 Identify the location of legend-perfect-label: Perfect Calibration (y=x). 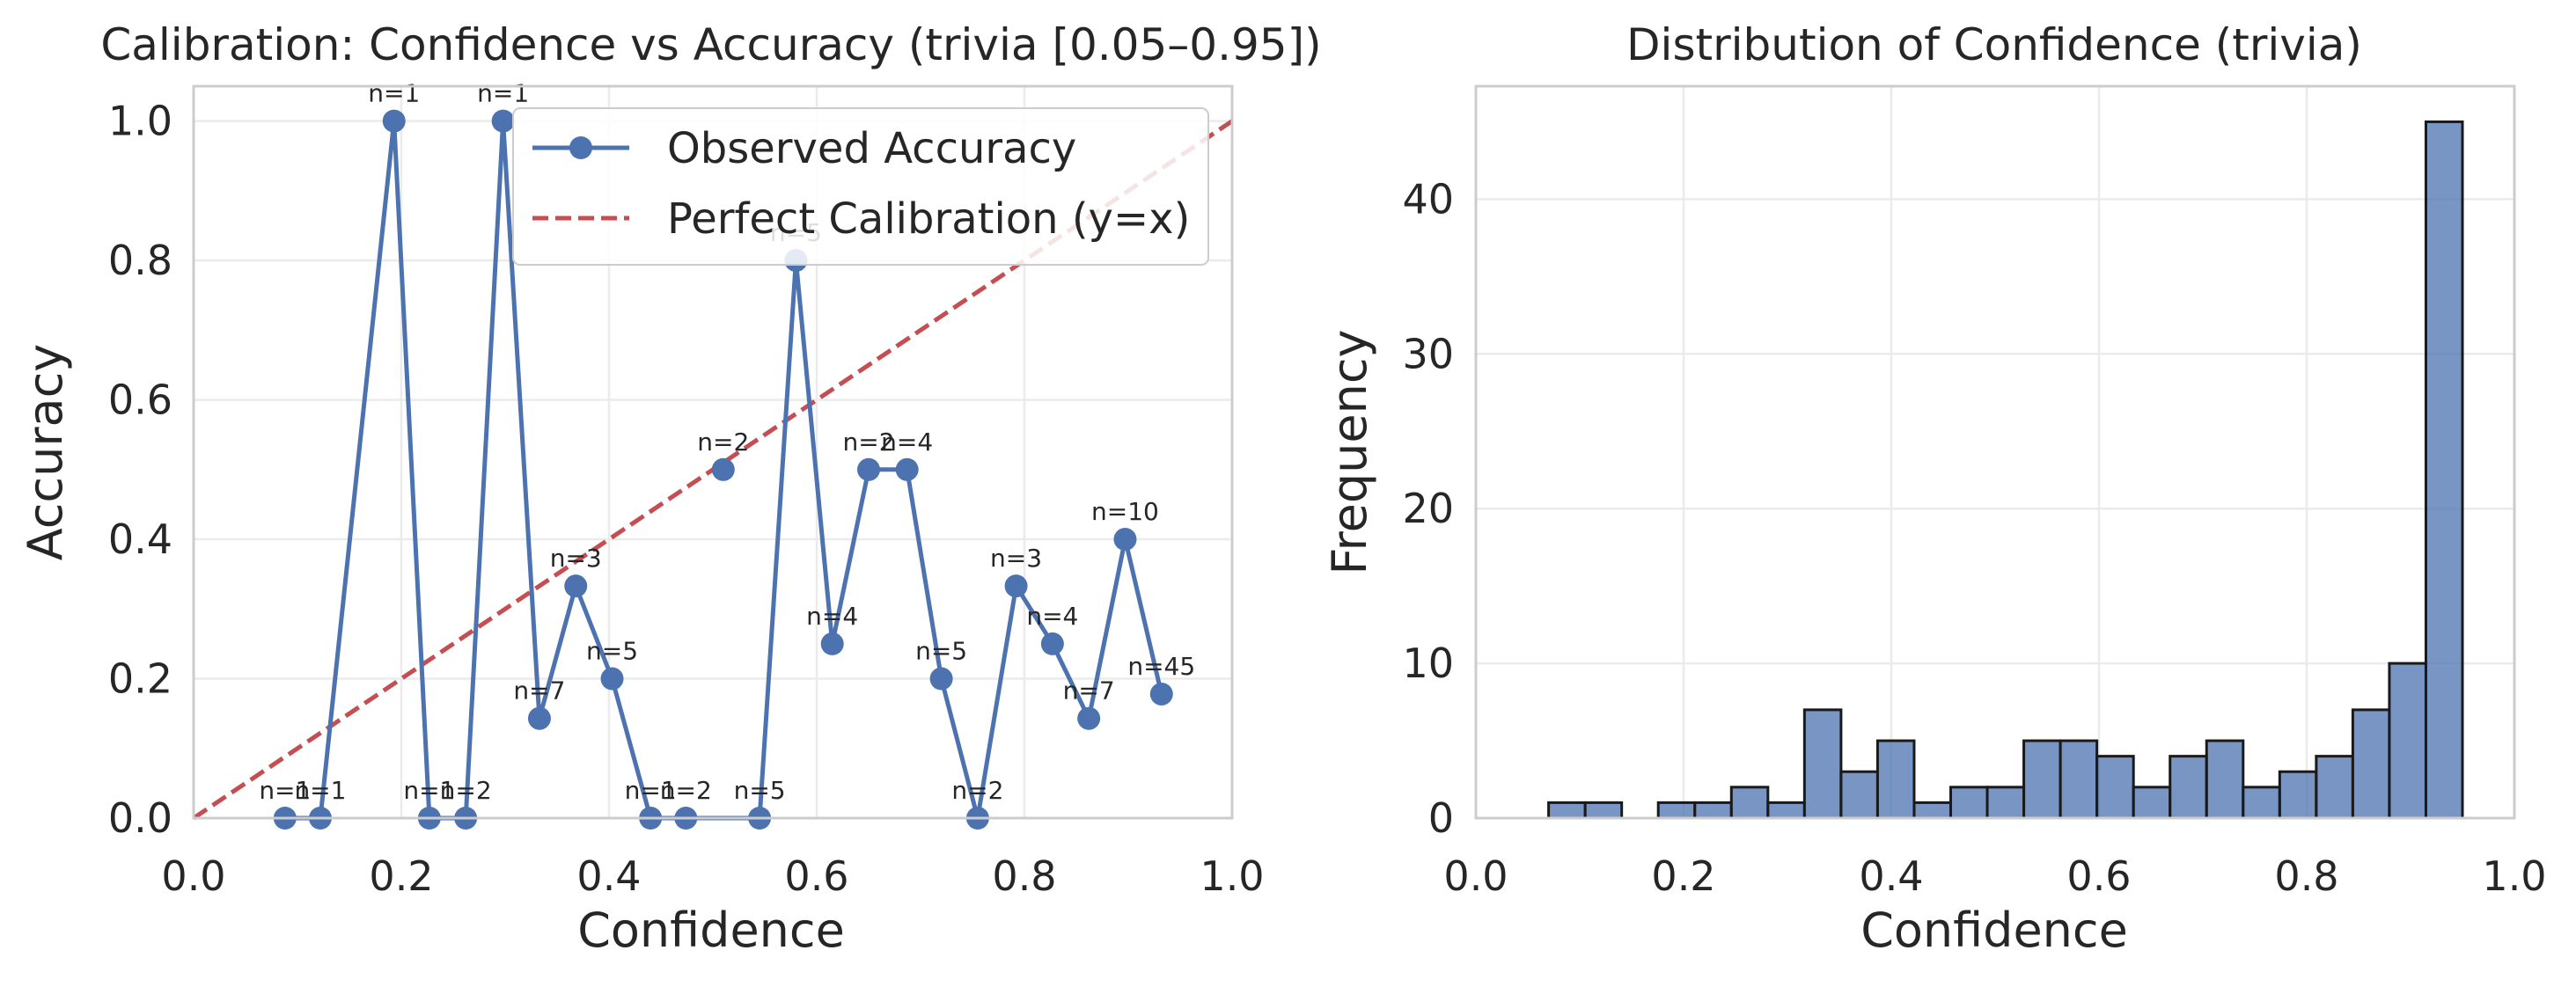
(928, 219).